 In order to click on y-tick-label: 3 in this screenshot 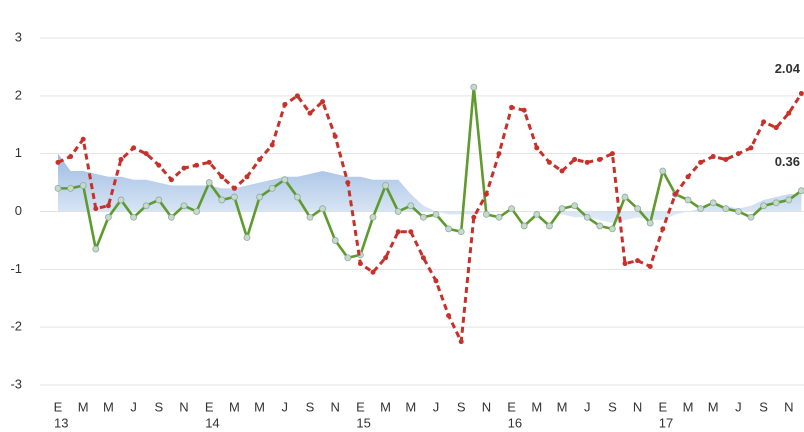, I will do `click(18, 36)`.